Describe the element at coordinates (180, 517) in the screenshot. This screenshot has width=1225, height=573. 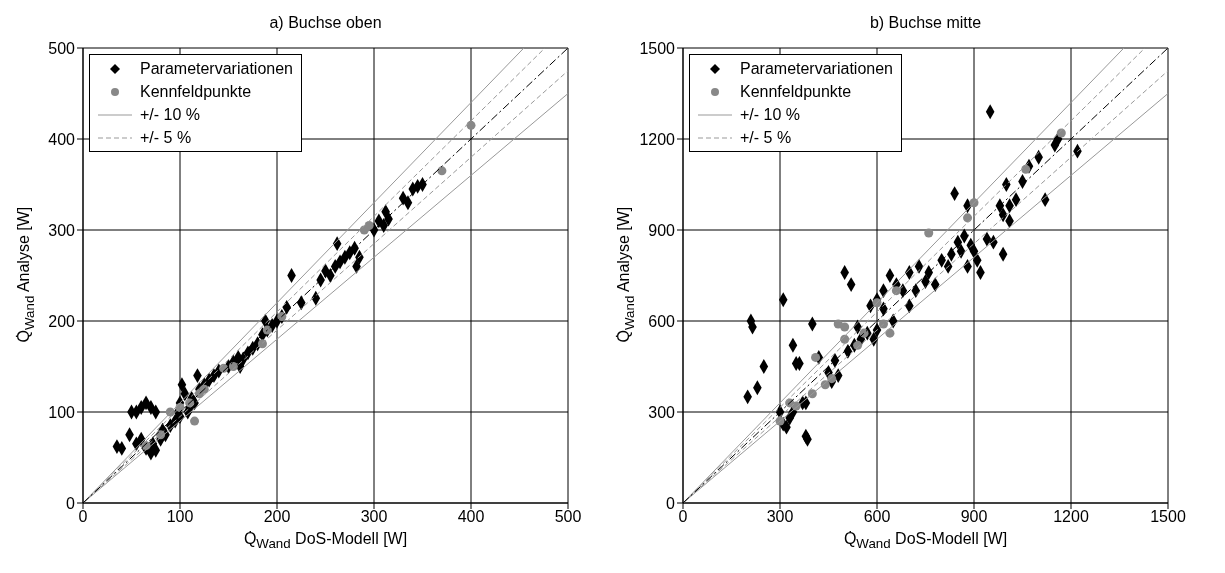
I see `x-tick-label: 100` at that location.